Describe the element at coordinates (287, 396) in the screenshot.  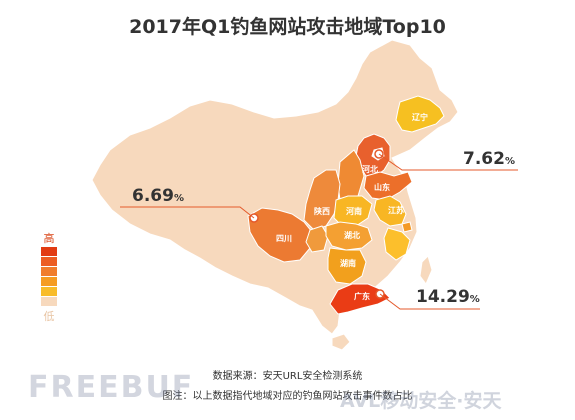
I see `figure-caption-note: 图注：以上数据指代地域对应的钓鱼网站攻击事件数占比` at that location.